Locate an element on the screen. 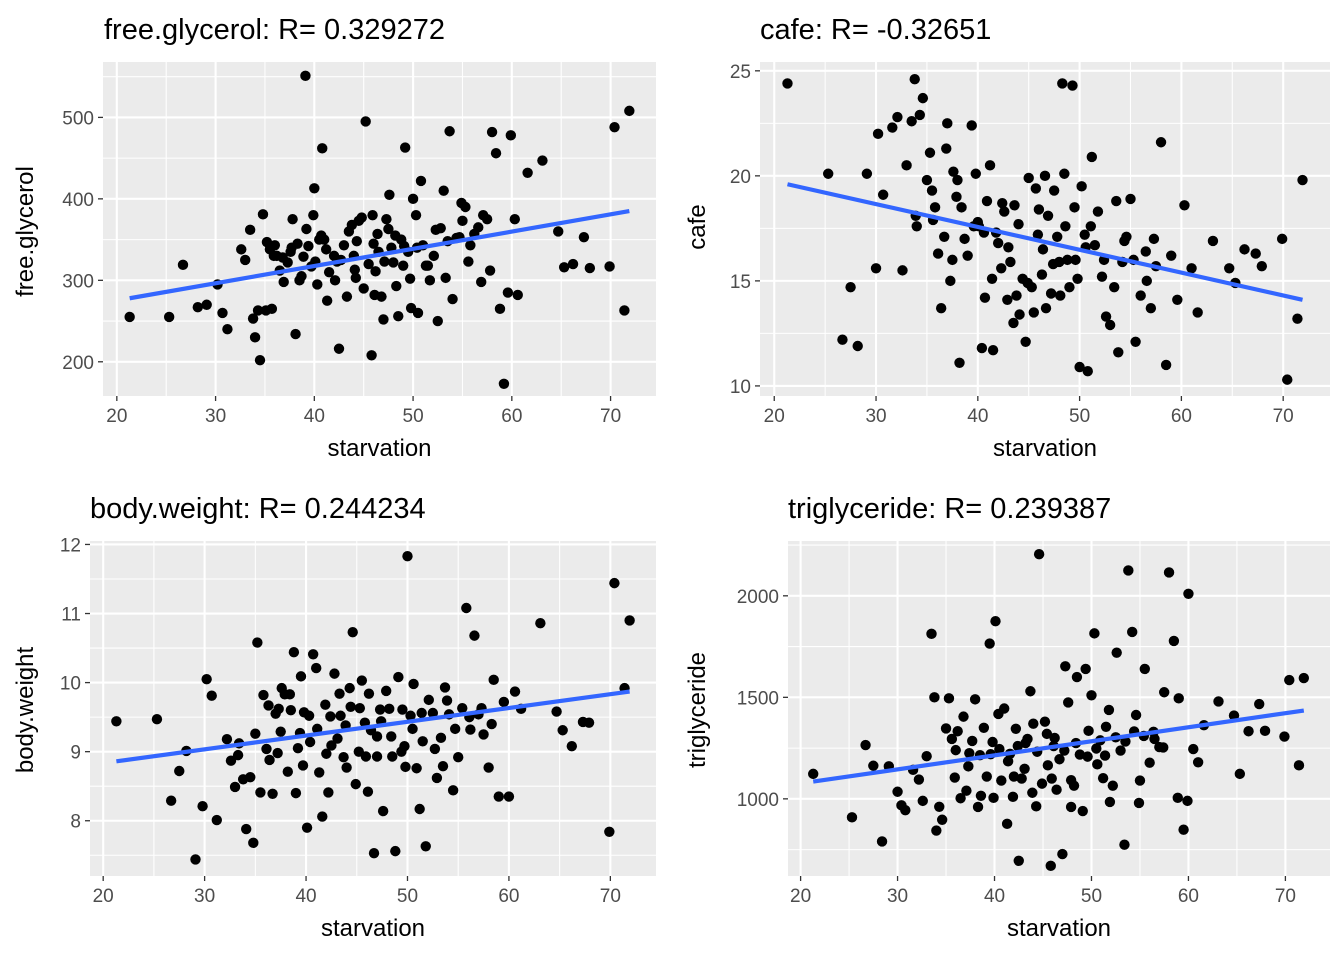  regression-line is located at coordinates (1045, 242).